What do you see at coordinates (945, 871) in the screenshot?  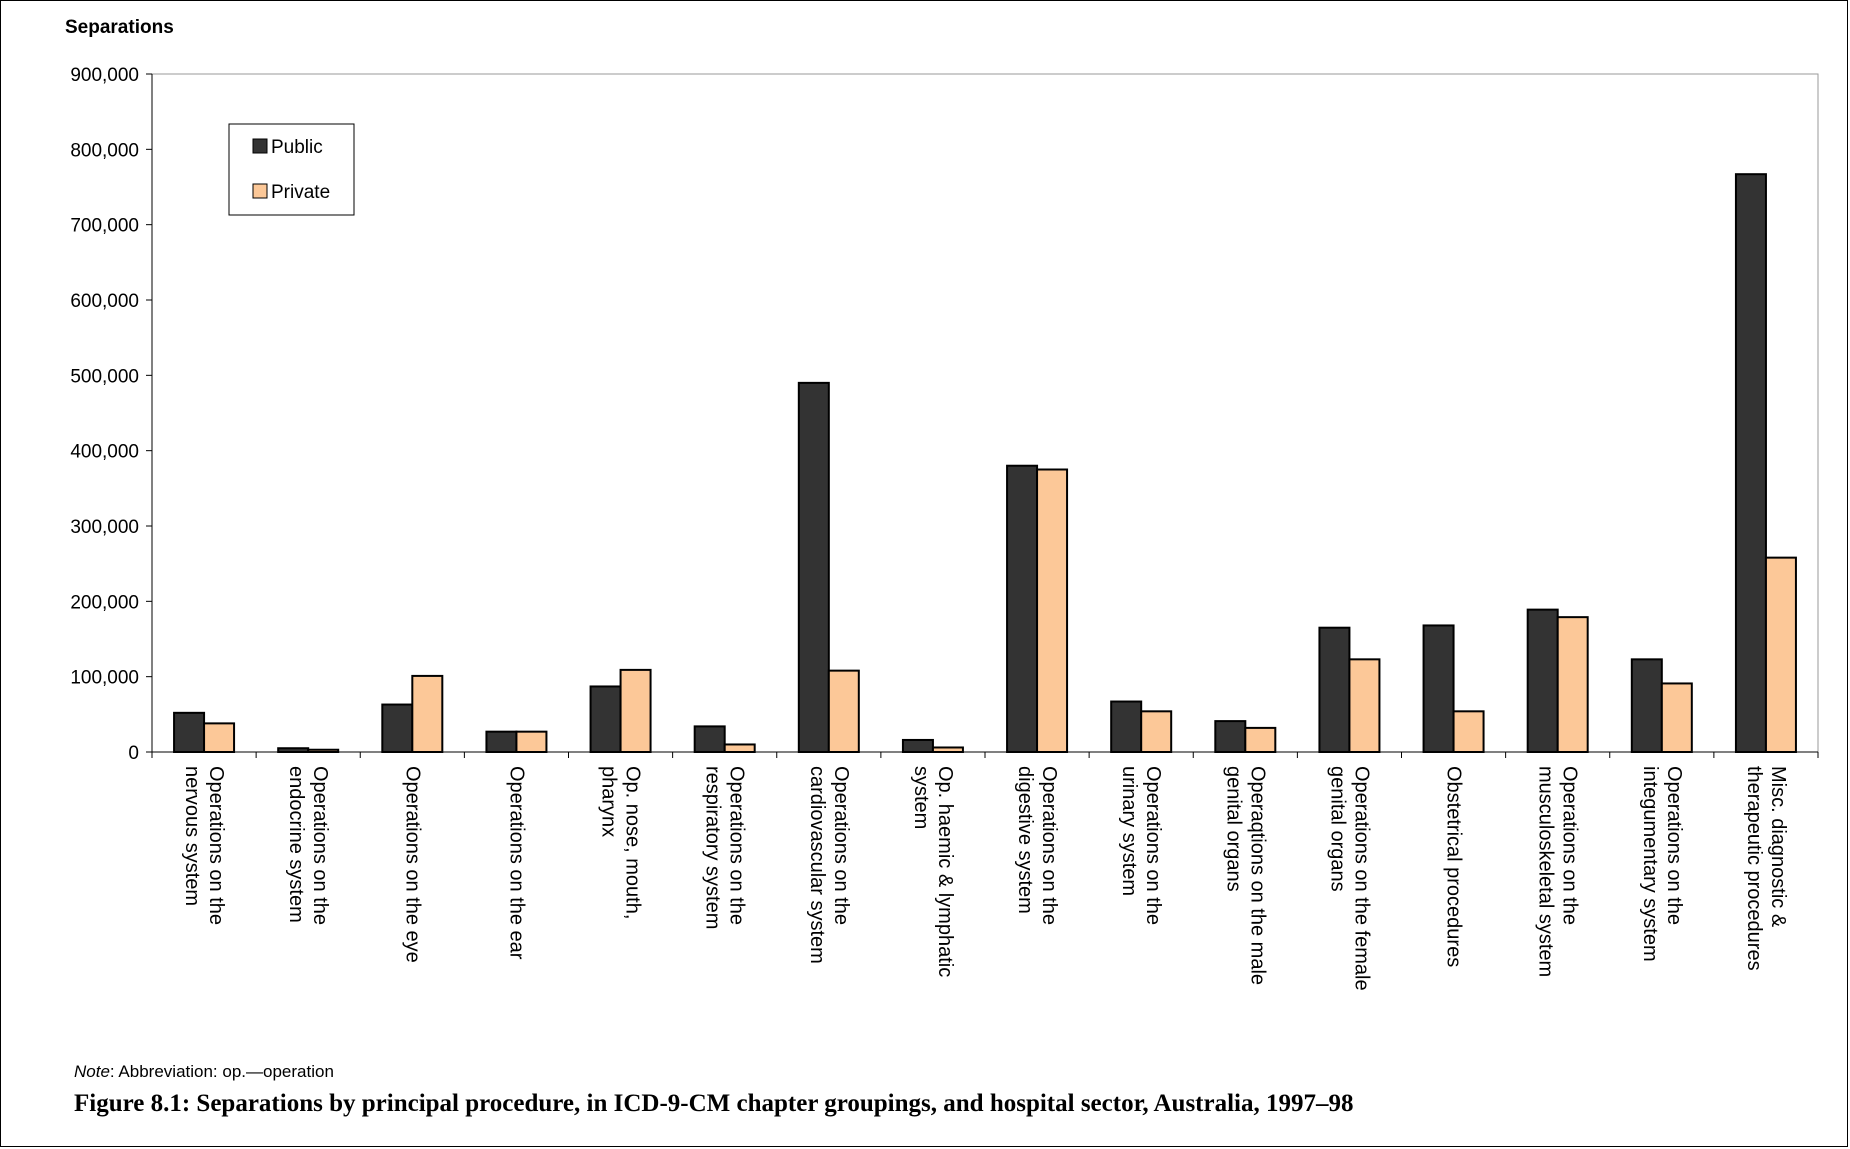 I see `x-tick-label-line: Op. haemic & lymphatic` at bounding box center [945, 871].